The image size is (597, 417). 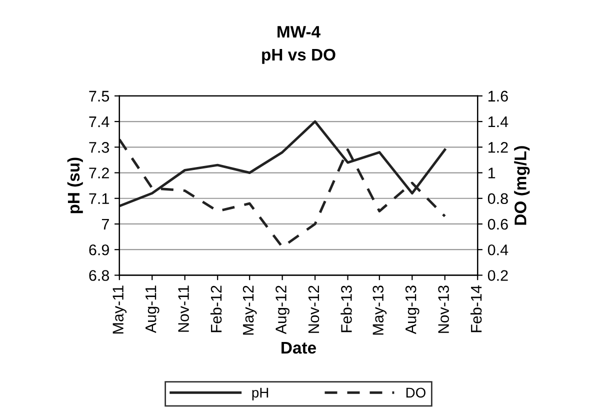 I want to click on y-tick-label: 7, so click(x=105, y=224).